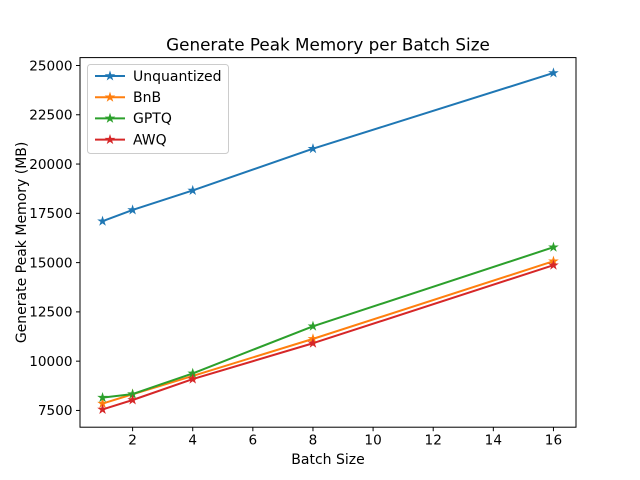 The height and width of the screenshot is (480, 640). Describe the element at coordinates (110, 139) in the screenshot. I see `legend-marker-star-awq` at that location.